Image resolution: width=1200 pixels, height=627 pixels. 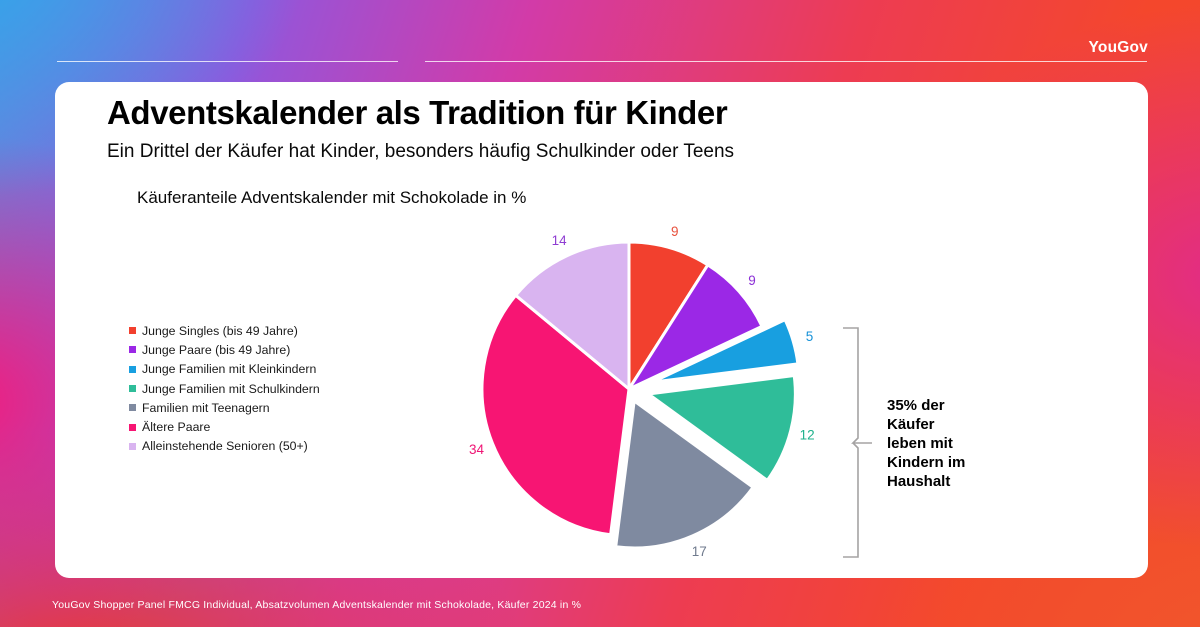 I want to click on brace-path, so click(x=857, y=442).